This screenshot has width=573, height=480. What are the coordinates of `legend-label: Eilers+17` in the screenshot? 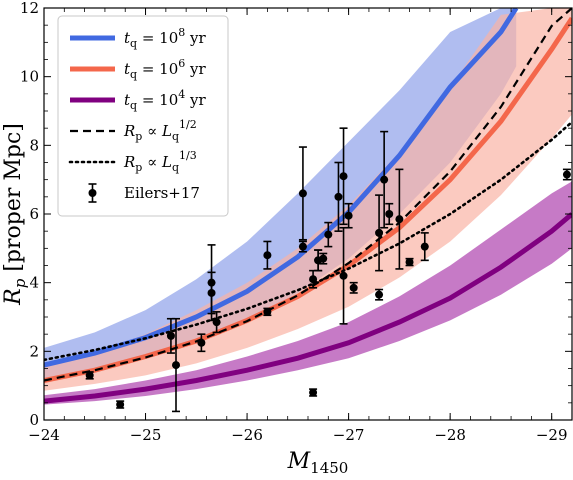 It's located at (162, 193).